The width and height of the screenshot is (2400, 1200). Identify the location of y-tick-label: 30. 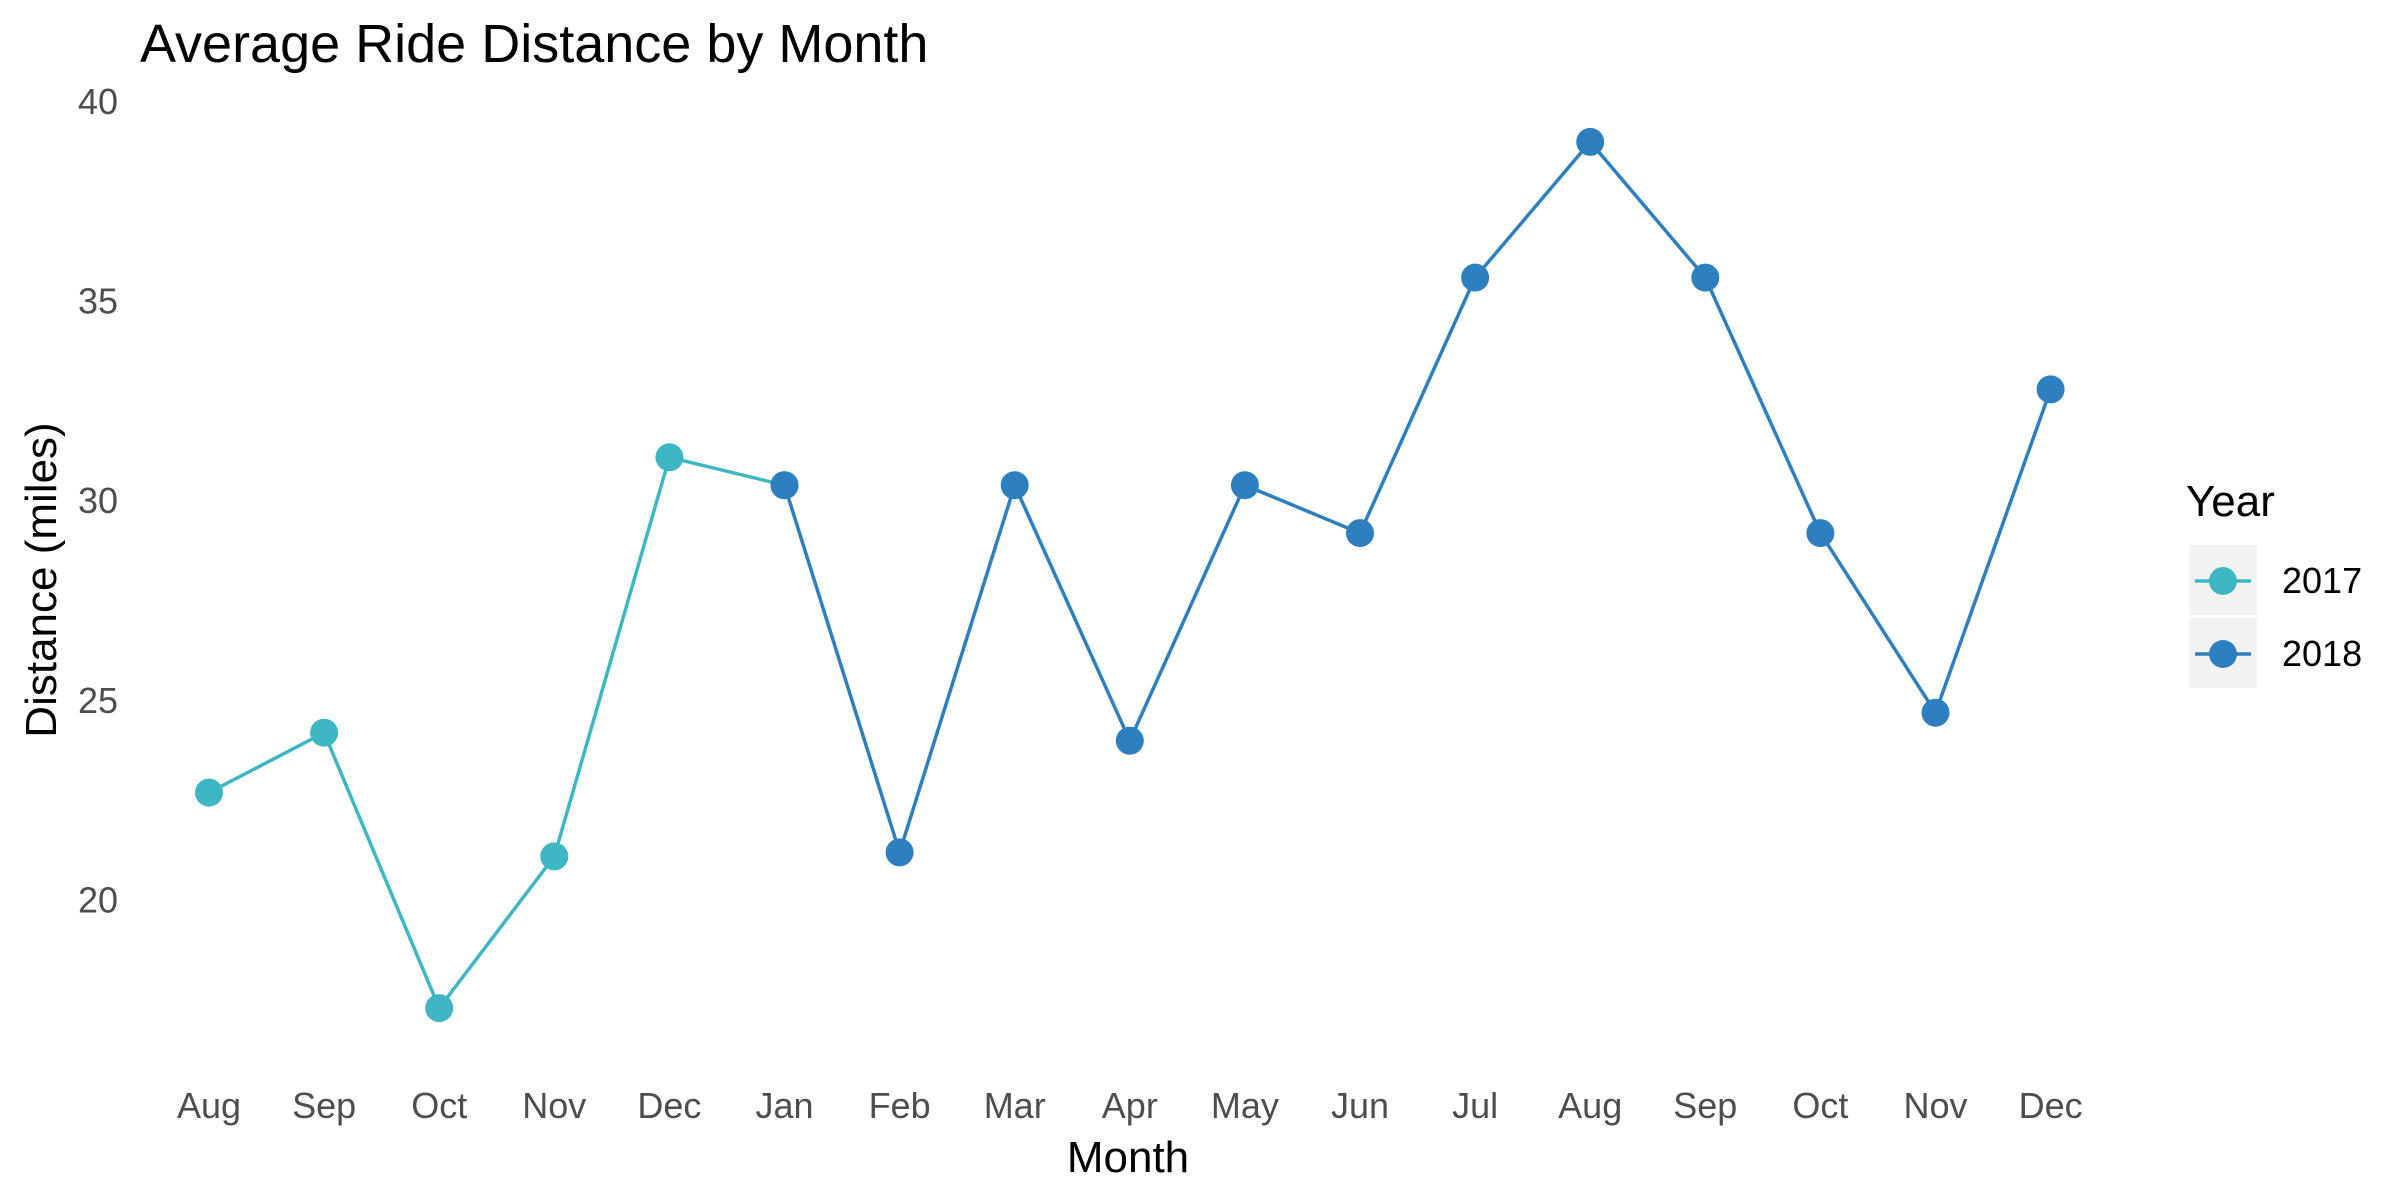
(98, 500).